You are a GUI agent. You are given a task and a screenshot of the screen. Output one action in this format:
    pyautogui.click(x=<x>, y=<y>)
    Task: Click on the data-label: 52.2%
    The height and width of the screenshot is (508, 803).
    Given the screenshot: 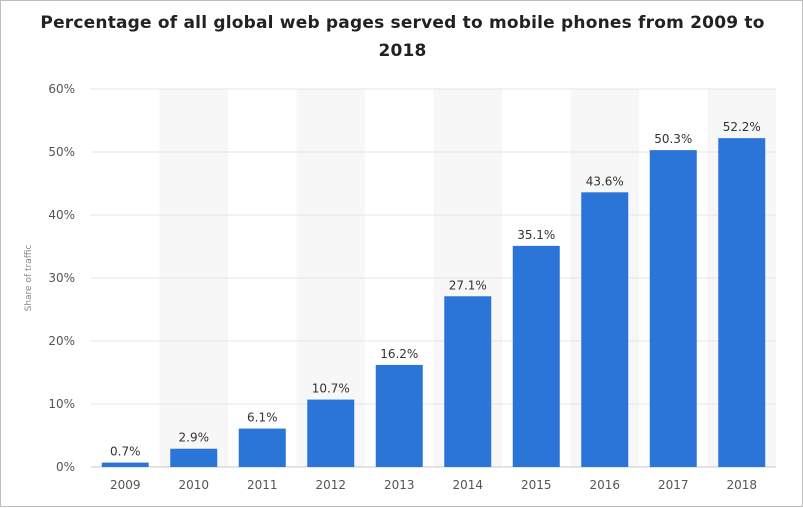 What is the action you would take?
    pyautogui.click(x=742, y=127)
    